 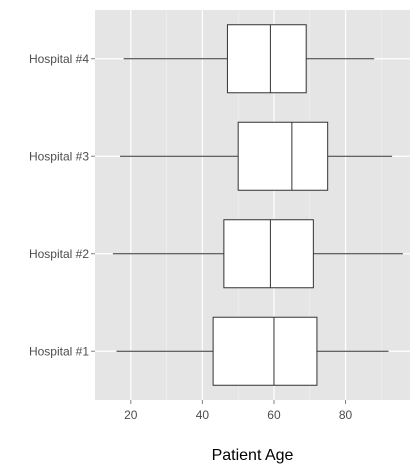 I want to click on y-tick-label: Hospital #3, so click(x=59, y=156).